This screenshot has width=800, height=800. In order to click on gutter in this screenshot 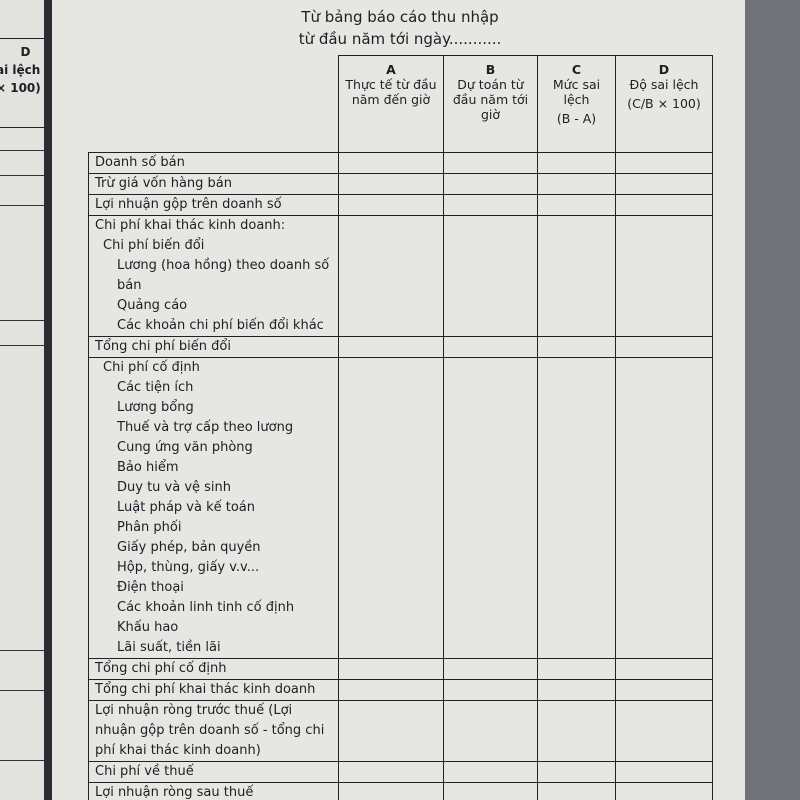, I will do `click(48, 400)`.